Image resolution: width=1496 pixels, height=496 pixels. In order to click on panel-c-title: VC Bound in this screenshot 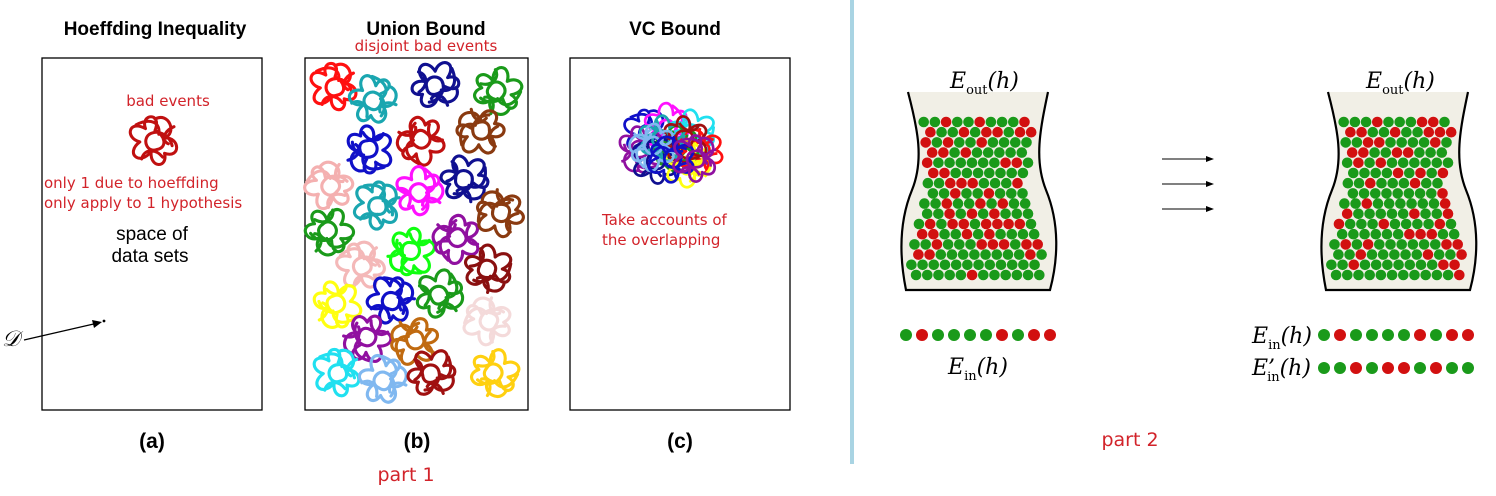, I will do `click(675, 29)`.